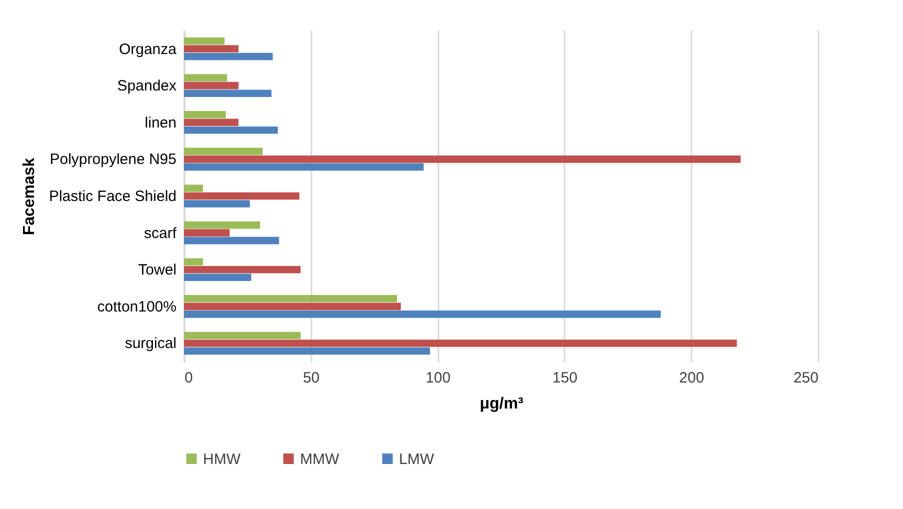 The height and width of the screenshot is (509, 903). Describe the element at coordinates (161, 233) in the screenshot. I see `y-tick-label: scarf` at that location.